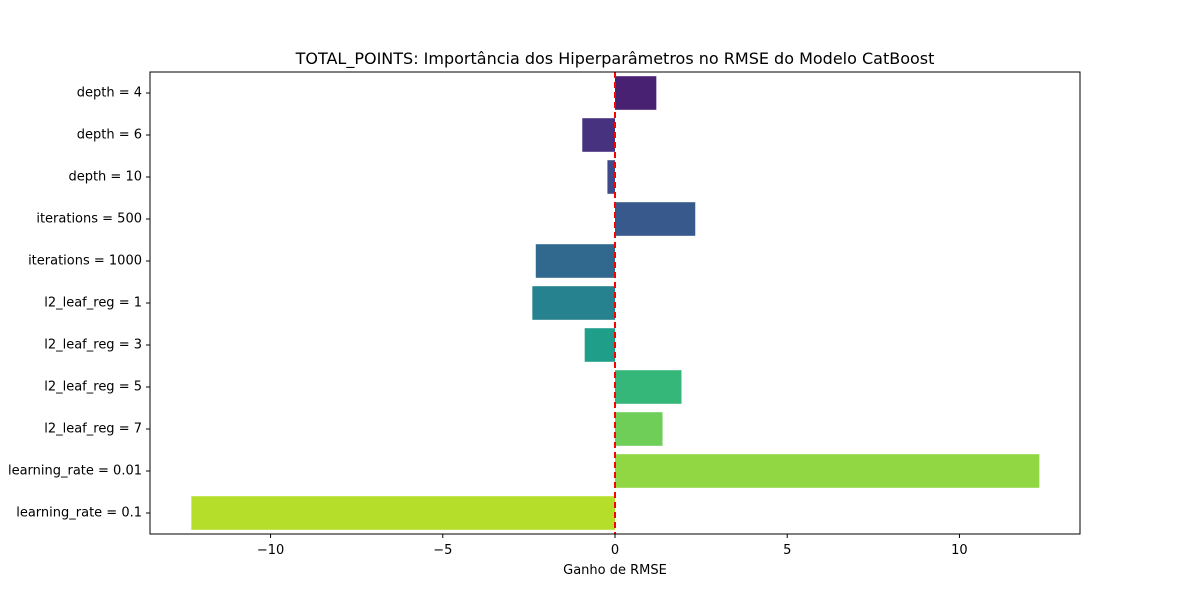  What do you see at coordinates (105, 177) in the screenshot?
I see `y-tick-label-2: depth = 10` at bounding box center [105, 177].